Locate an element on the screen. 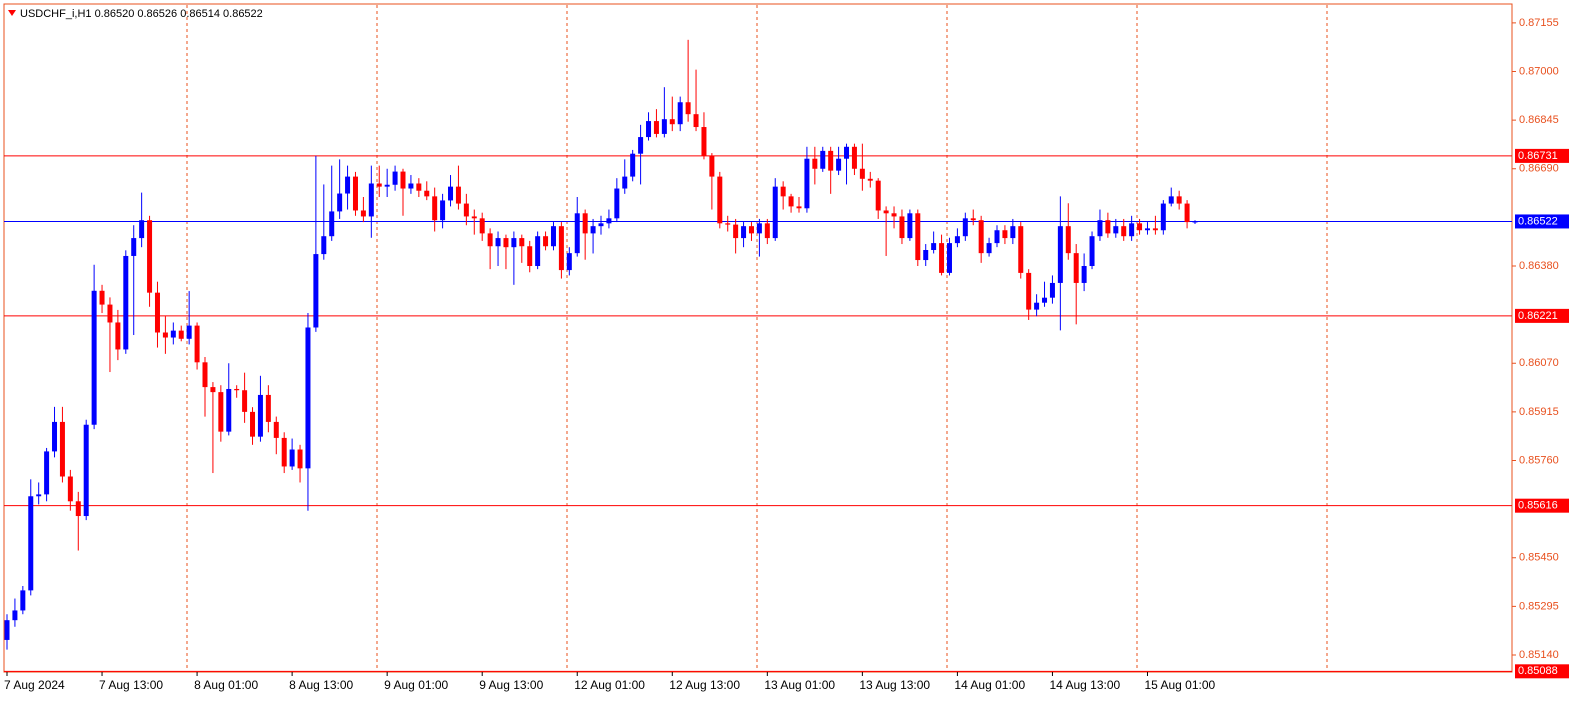 The image size is (1586, 708). y-tick-label: 0.85295 is located at coordinates (1539, 606).